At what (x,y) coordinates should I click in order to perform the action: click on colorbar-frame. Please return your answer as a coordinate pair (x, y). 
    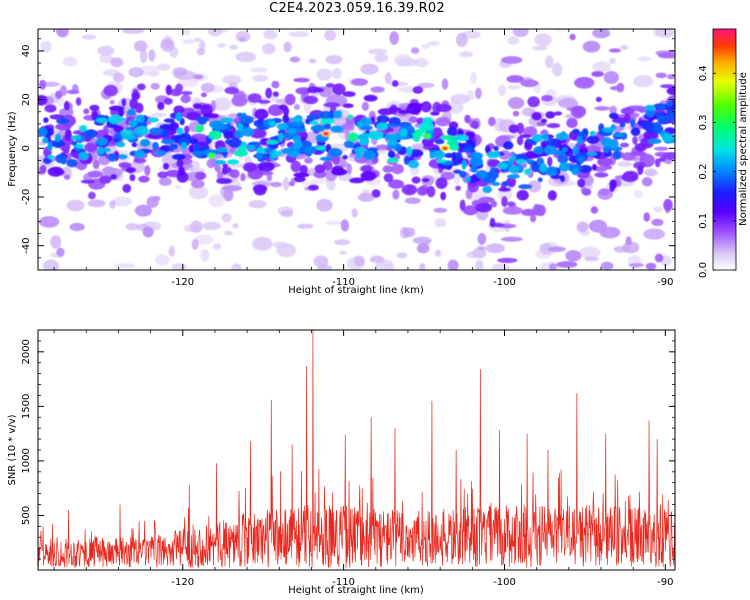
    Looking at the image, I should click on (724, 149).